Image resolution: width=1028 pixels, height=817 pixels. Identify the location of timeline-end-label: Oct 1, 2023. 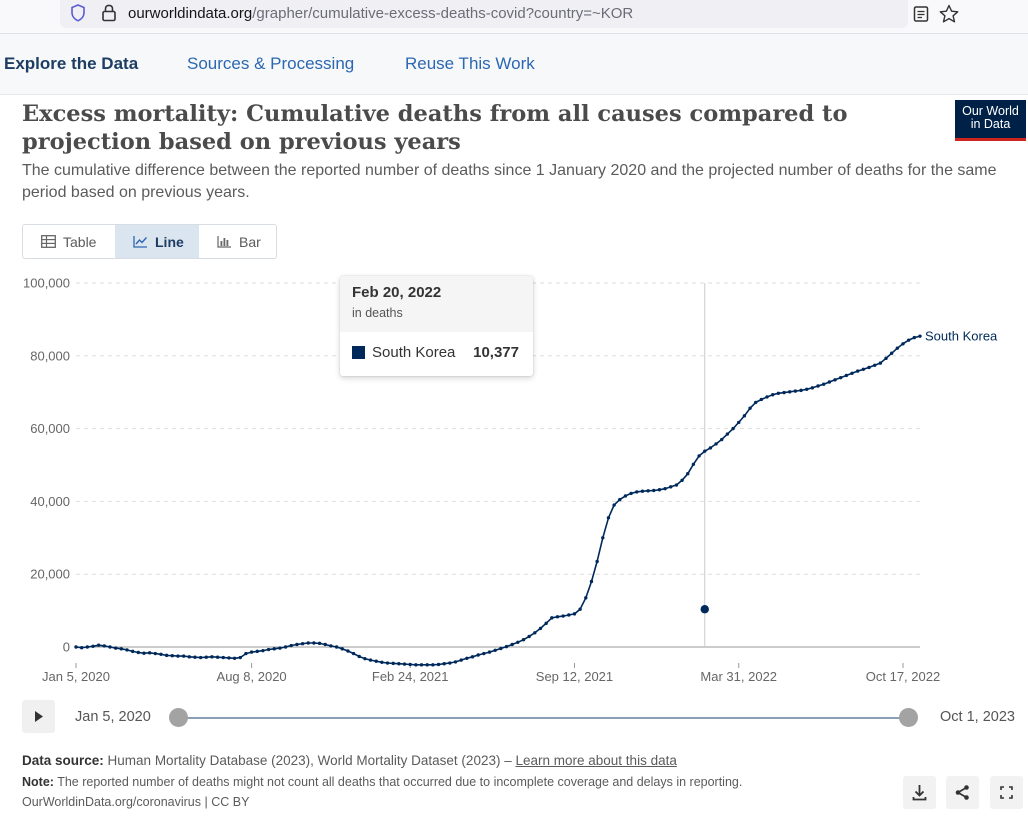
(977, 717).